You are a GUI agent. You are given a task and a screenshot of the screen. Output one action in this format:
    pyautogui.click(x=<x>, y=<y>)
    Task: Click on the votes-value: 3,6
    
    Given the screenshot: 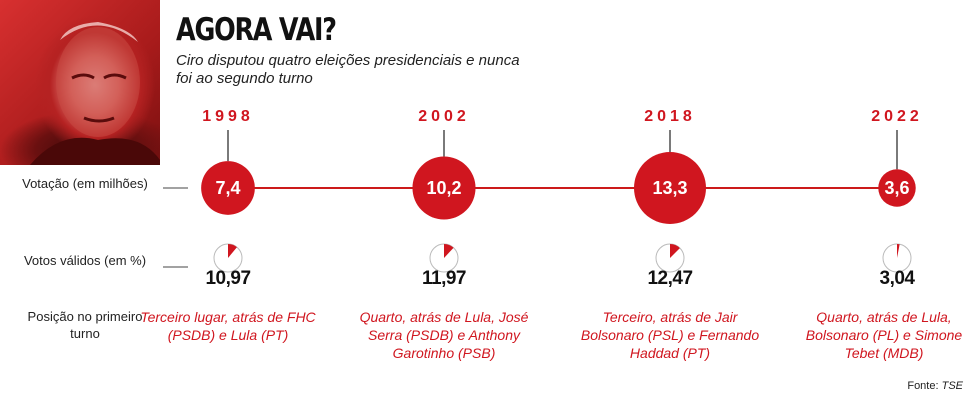 What is the action you would take?
    pyautogui.click(x=896, y=188)
    